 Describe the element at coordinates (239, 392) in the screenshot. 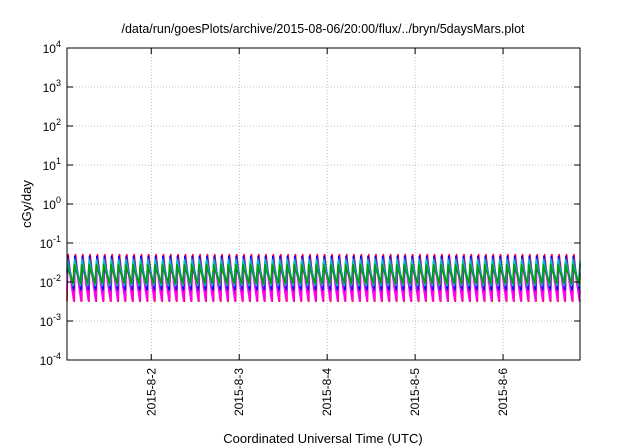

I see `x-tick-label: 2015-8-3` at that location.